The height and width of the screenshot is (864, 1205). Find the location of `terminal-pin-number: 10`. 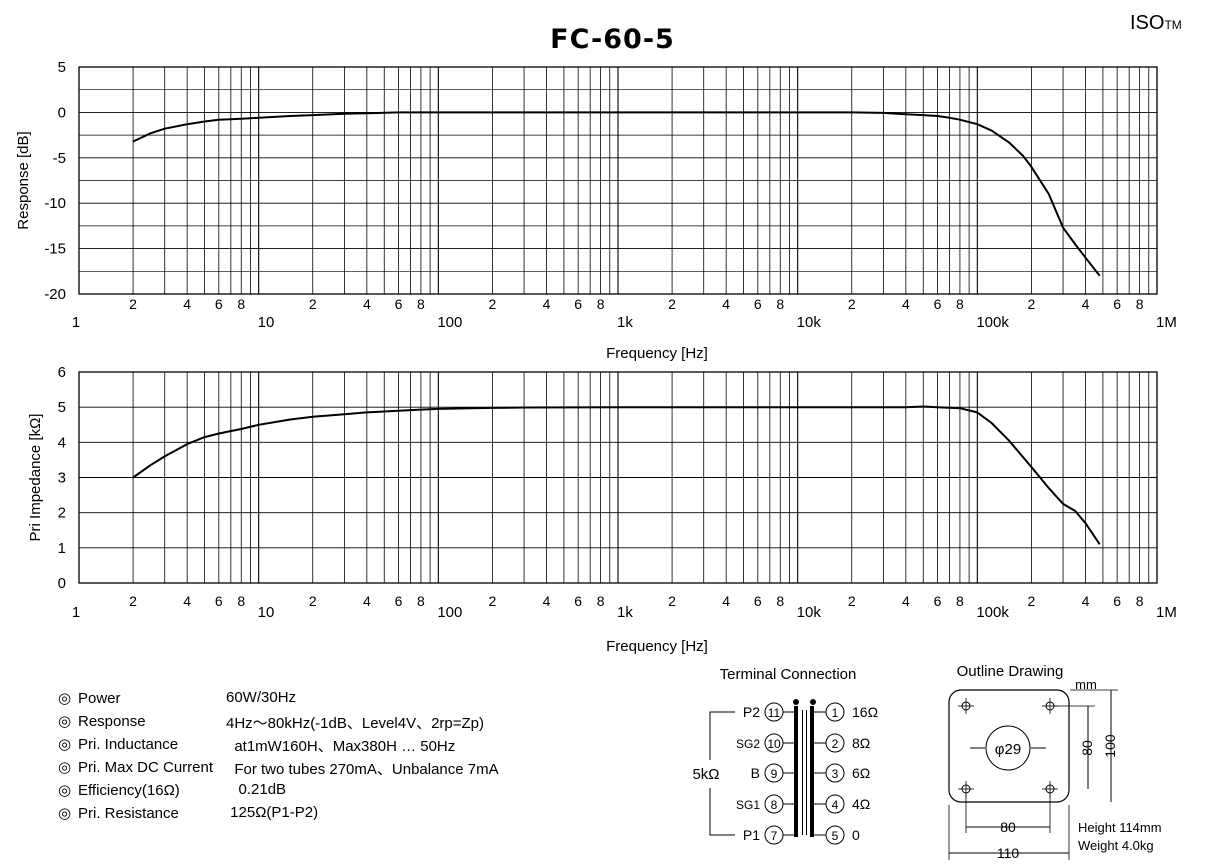

terminal-pin-number: 10 is located at coordinates (774, 744).